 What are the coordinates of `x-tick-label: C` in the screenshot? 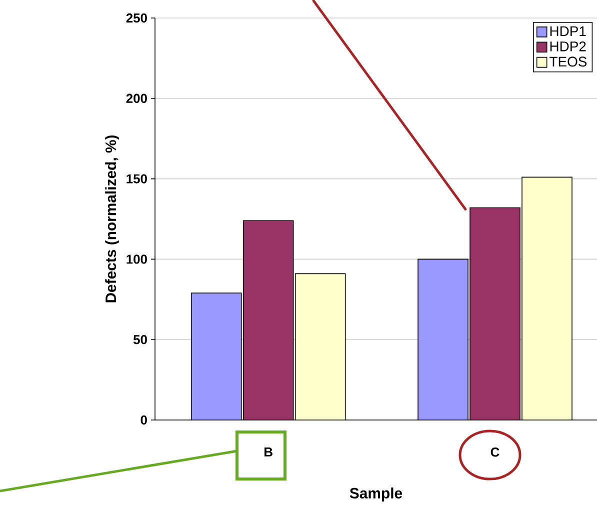 It's located at (495, 452).